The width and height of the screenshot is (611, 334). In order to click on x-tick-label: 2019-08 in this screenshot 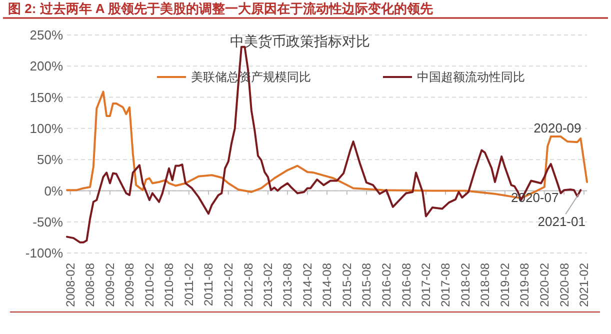, I will do `click(525, 285)`.